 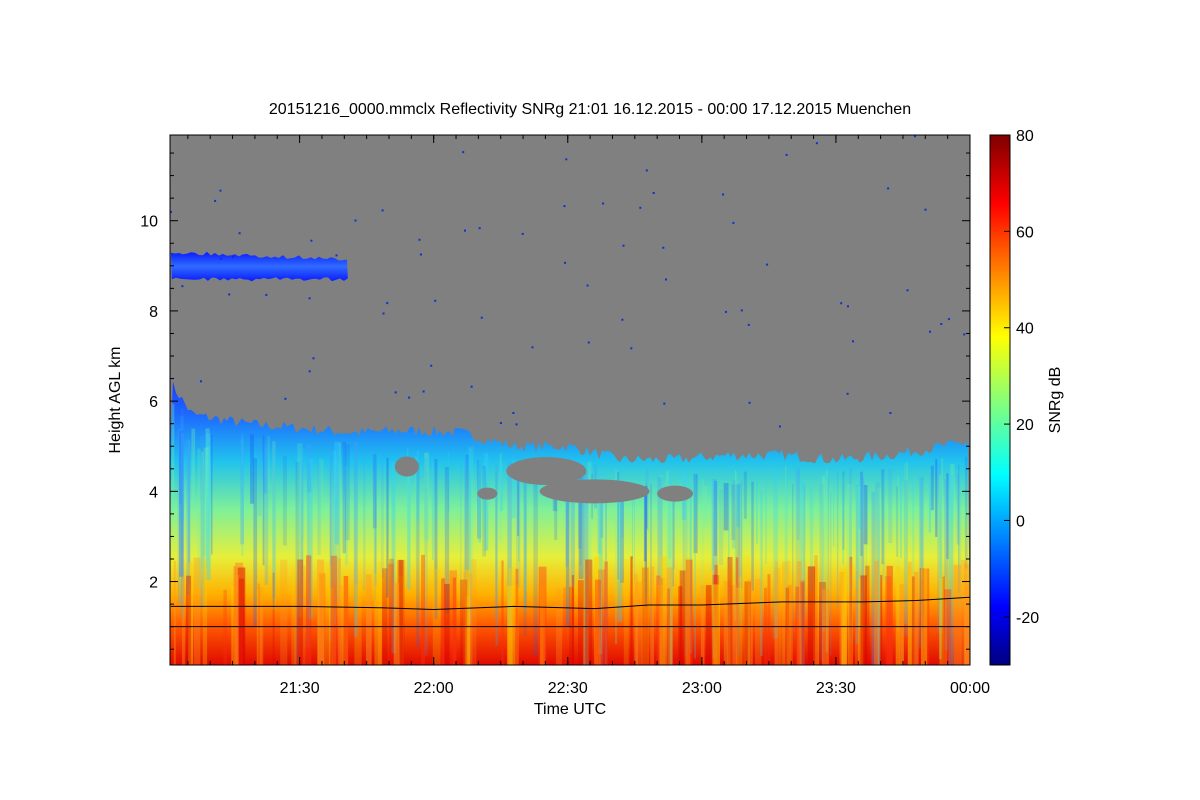 What do you see at coordinates (594, 491) in the screenshot?
I see `cloud-gap` at bounding box center [594, 491].